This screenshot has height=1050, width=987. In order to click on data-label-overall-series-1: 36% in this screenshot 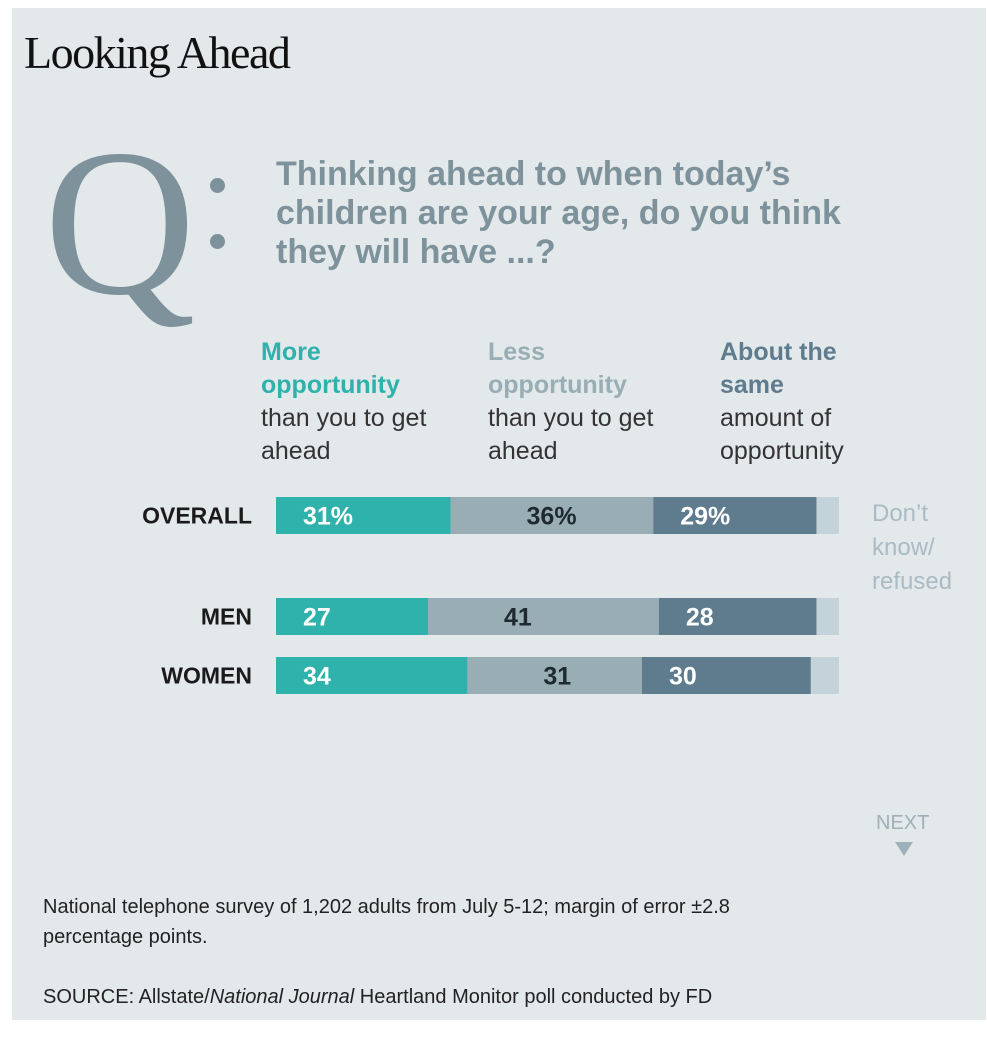, I will do `click(552, 517)`.